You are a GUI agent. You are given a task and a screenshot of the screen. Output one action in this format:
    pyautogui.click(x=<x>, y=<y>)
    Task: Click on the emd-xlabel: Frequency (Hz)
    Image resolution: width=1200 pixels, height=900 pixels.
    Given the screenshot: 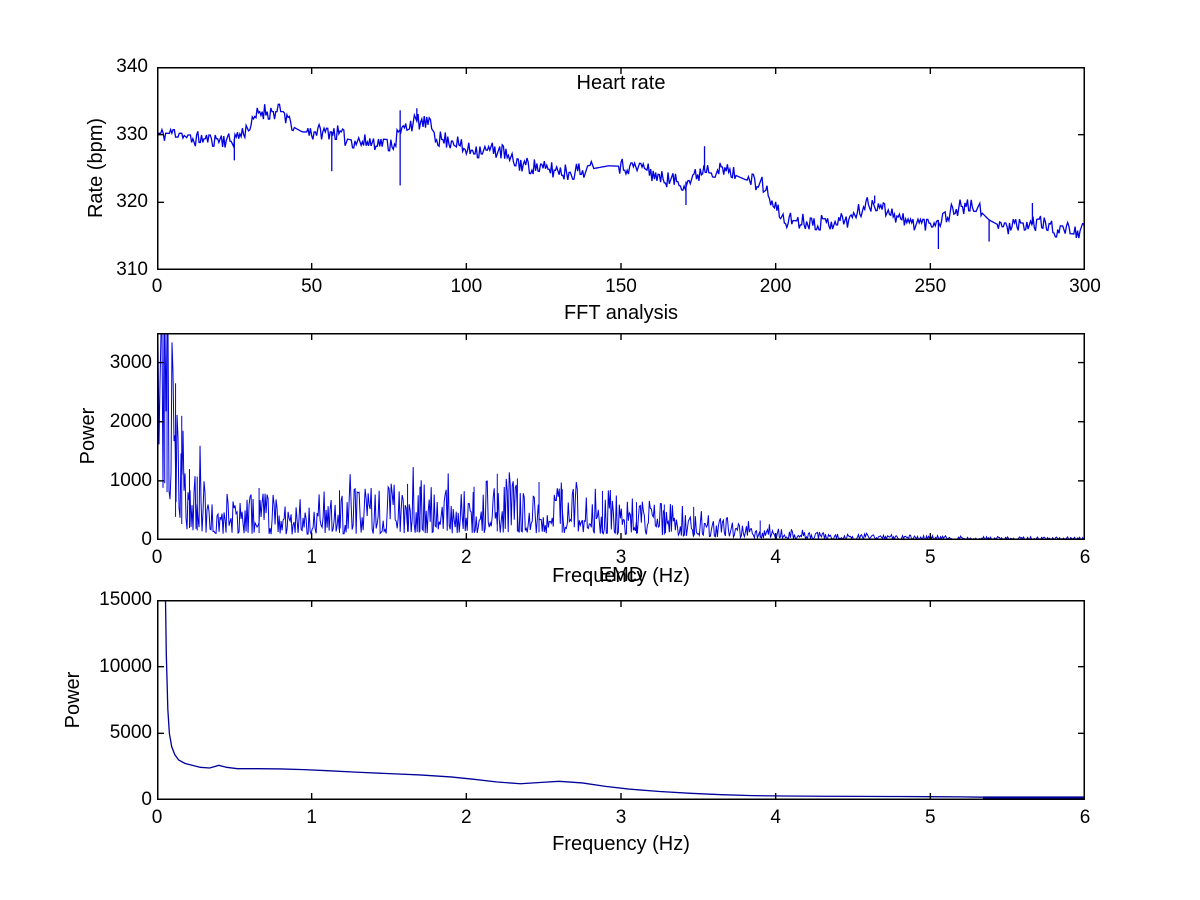 What is the action you would take?
    pyautogui.click(x=621, y=844)
    